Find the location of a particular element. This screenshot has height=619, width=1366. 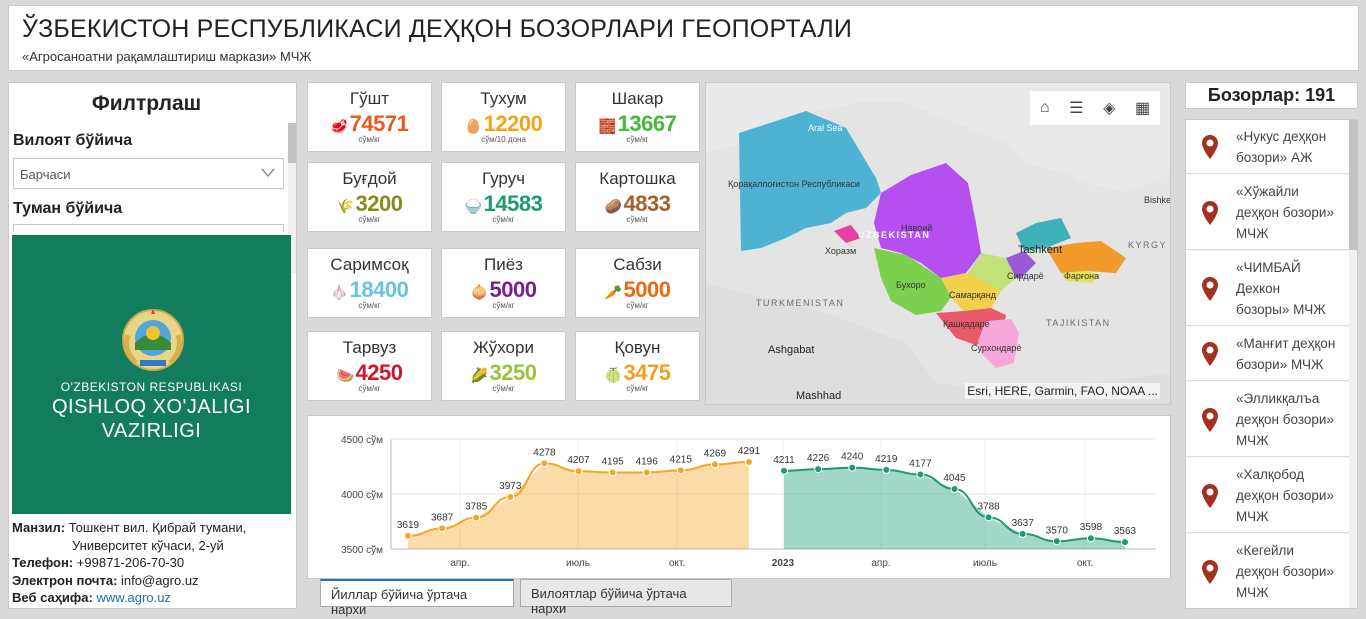

price-card: Жўхори 🌽3250 сўм/кг is located at coordinates (503, 366).